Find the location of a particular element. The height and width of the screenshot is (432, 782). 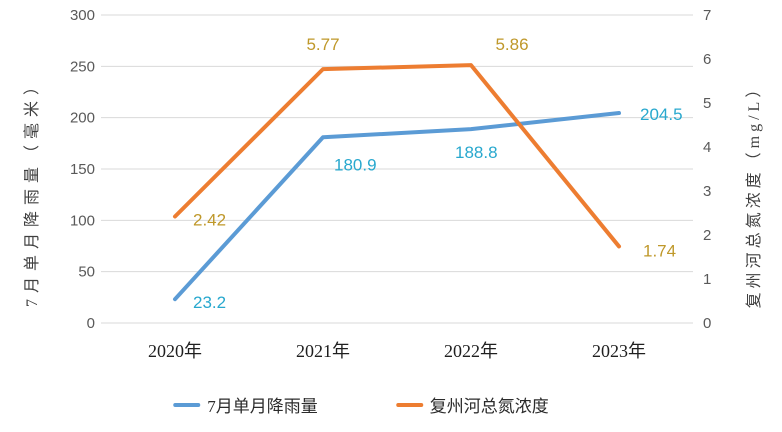

legend-label-nitrogen: 复州河总氮浓度 is located at coordinates (489, 406).